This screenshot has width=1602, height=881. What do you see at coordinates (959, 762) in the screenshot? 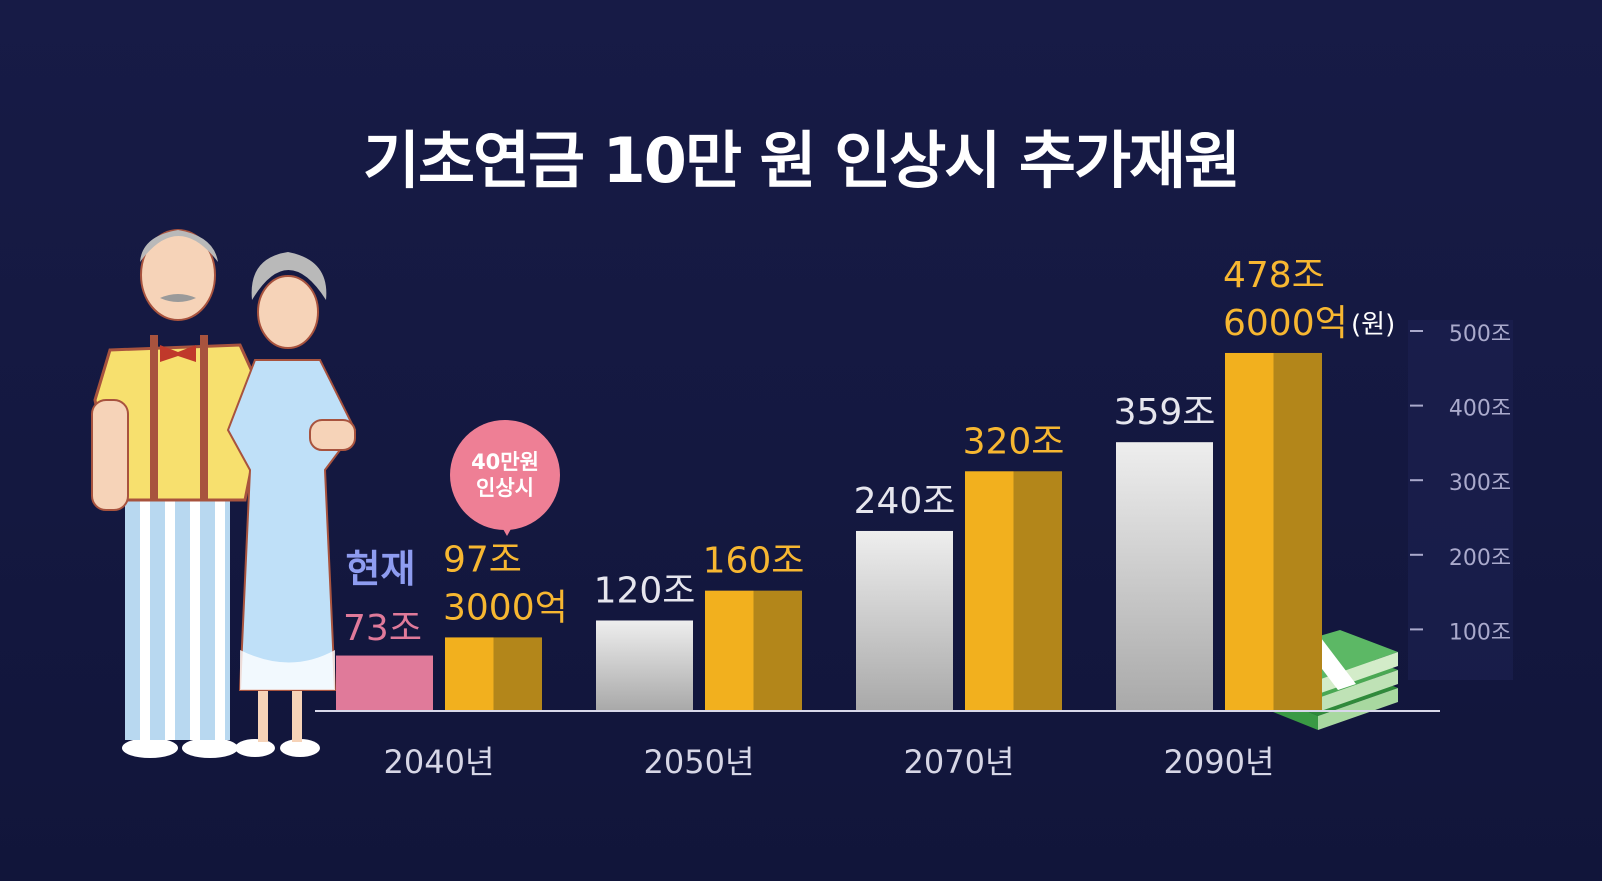
I see `x-tick-label: 2070년` at bounding box center [959, 762].